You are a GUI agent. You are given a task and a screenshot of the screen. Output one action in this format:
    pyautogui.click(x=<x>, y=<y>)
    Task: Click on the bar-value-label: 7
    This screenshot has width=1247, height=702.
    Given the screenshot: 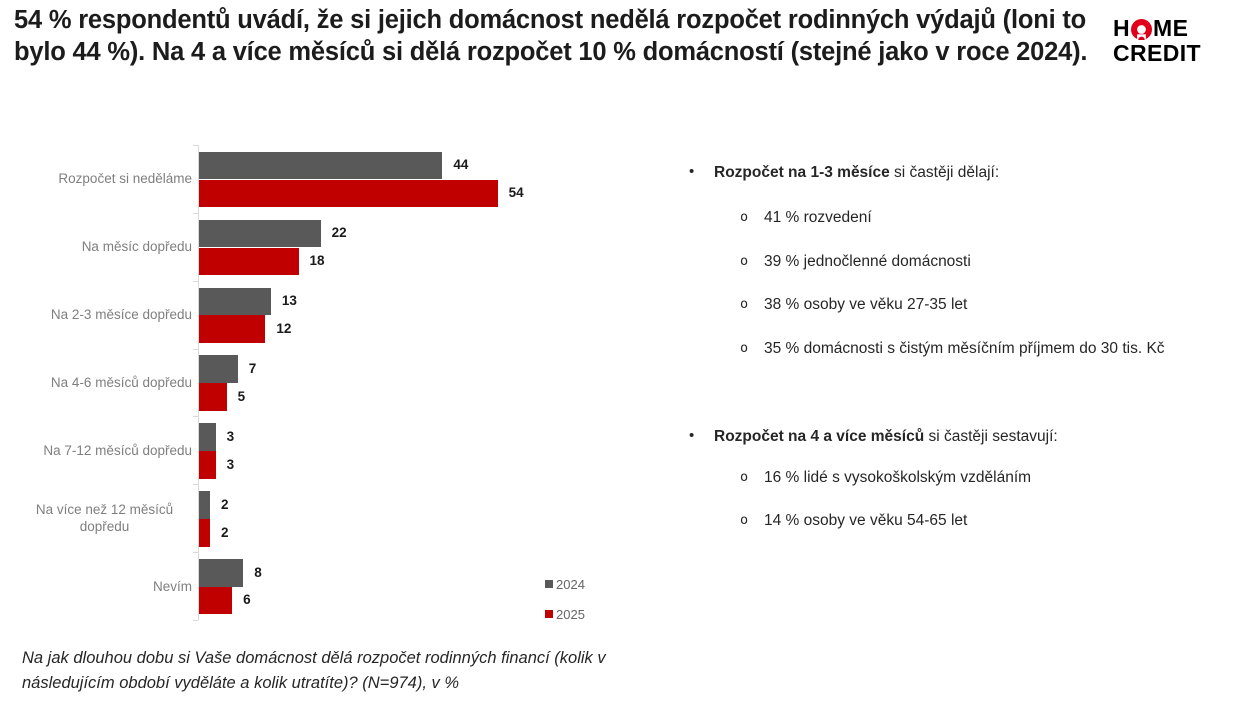 What is the action you would take?
    pyautogui.click(x=252, y=368)
    